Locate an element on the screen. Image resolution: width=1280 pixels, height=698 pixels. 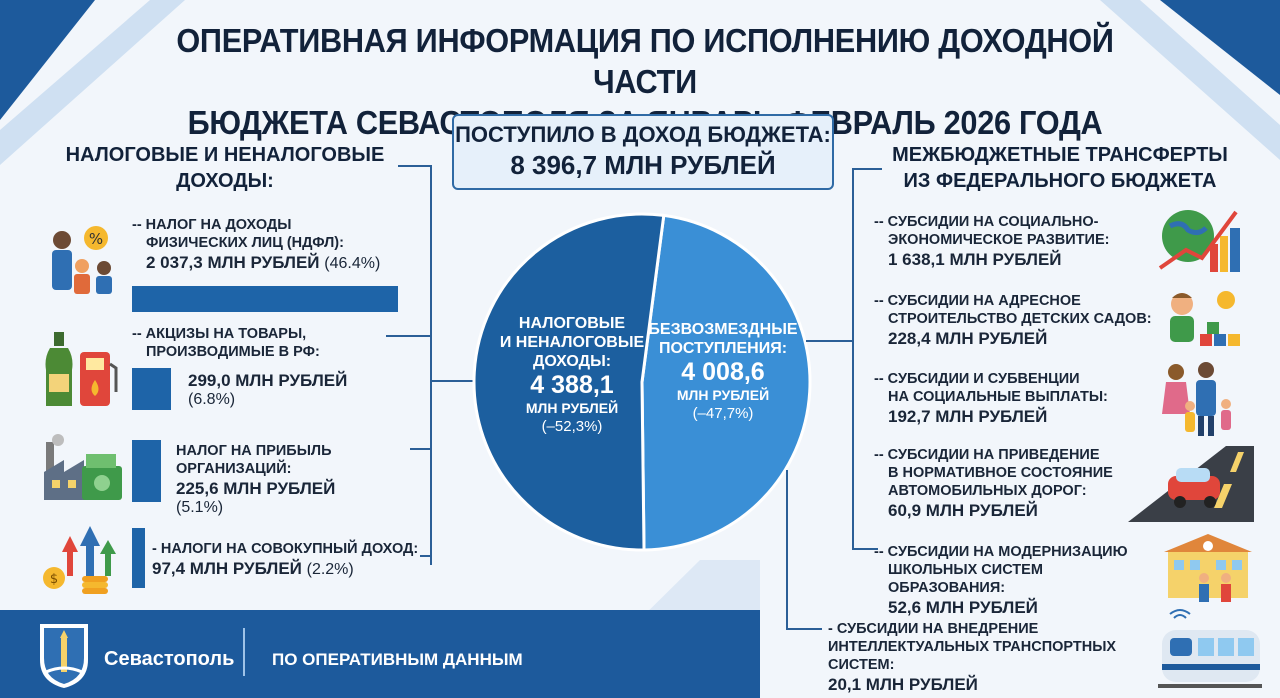
tax-slice-line2: И НЕНАЛОГОВЫЕ is located at coordinates (572, 342).